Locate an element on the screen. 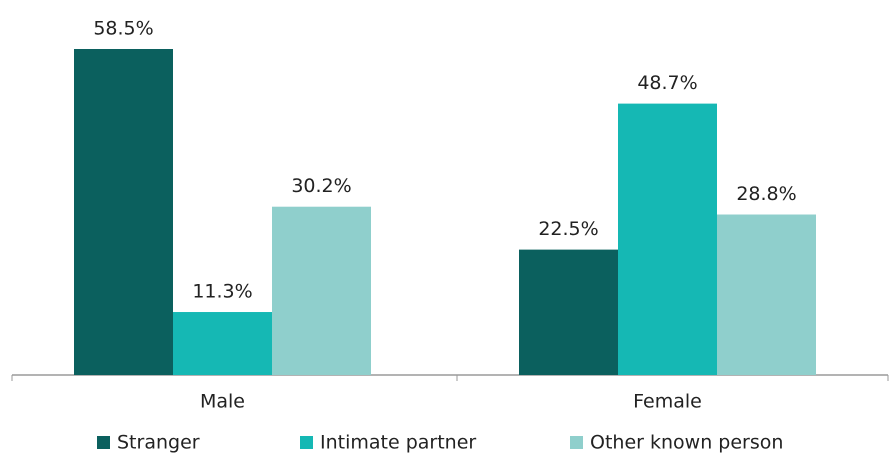 The image size is (891, 458). legend-label: Stranger is located at coordinates (158, 443).